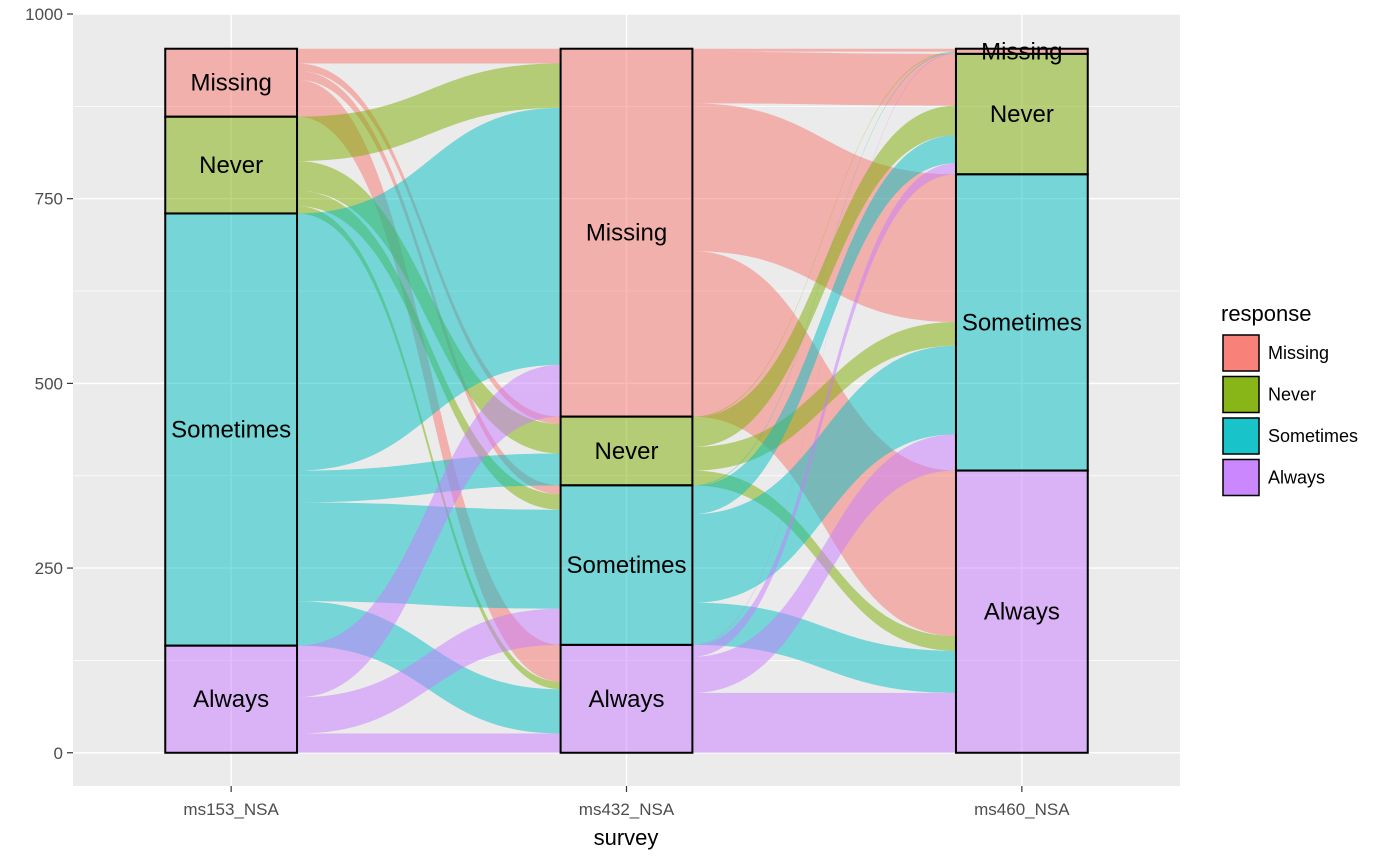 This screenshot has width=1400, height=865. I want to click on y-tick-label: 750, so click(49, 199).